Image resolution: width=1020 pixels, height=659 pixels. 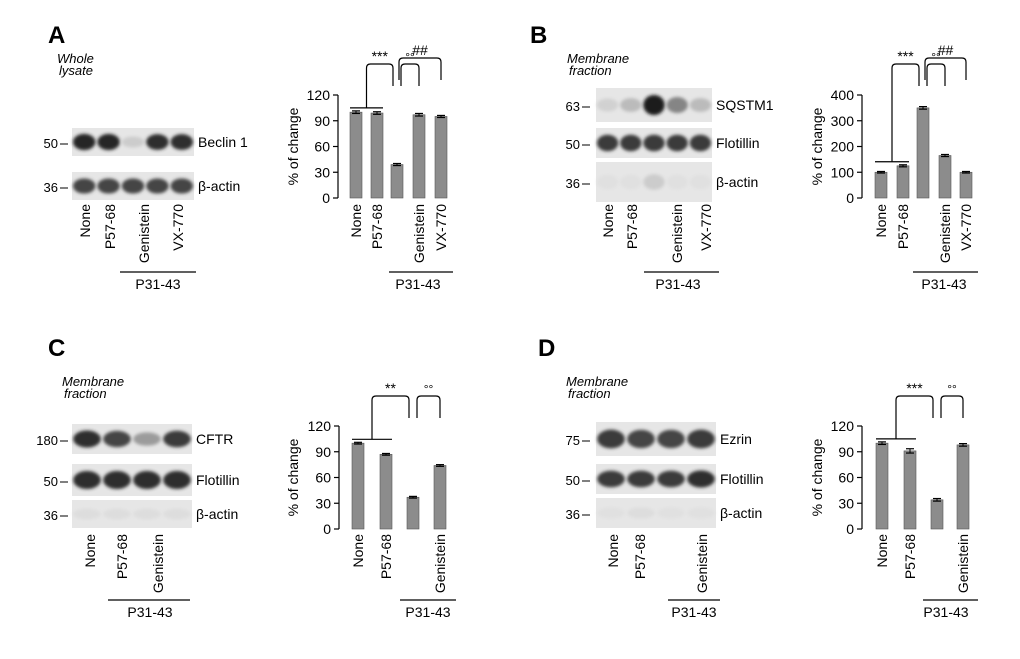 I want to click on sig-label: ##, so click(x=946, y=50).